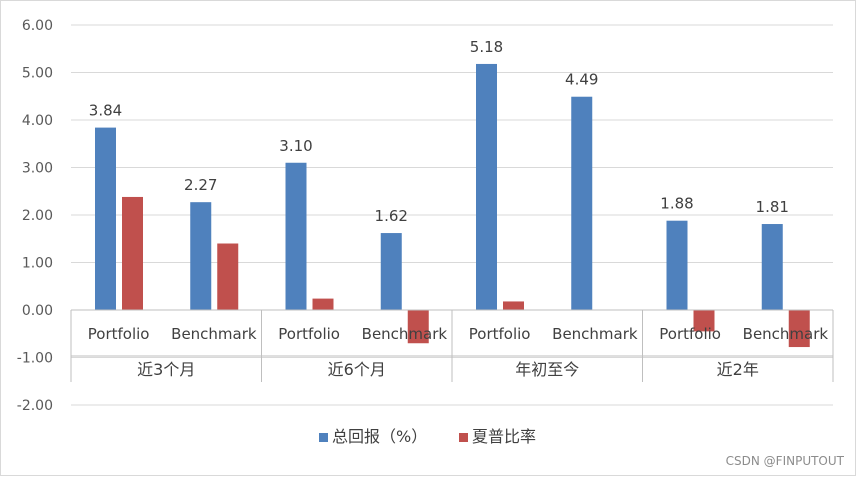 This screenshot has height=479, width=856. Describe the element at coordinates (37, 26) in the screenshot. I see `y-tick-label: 6.00` at that location.